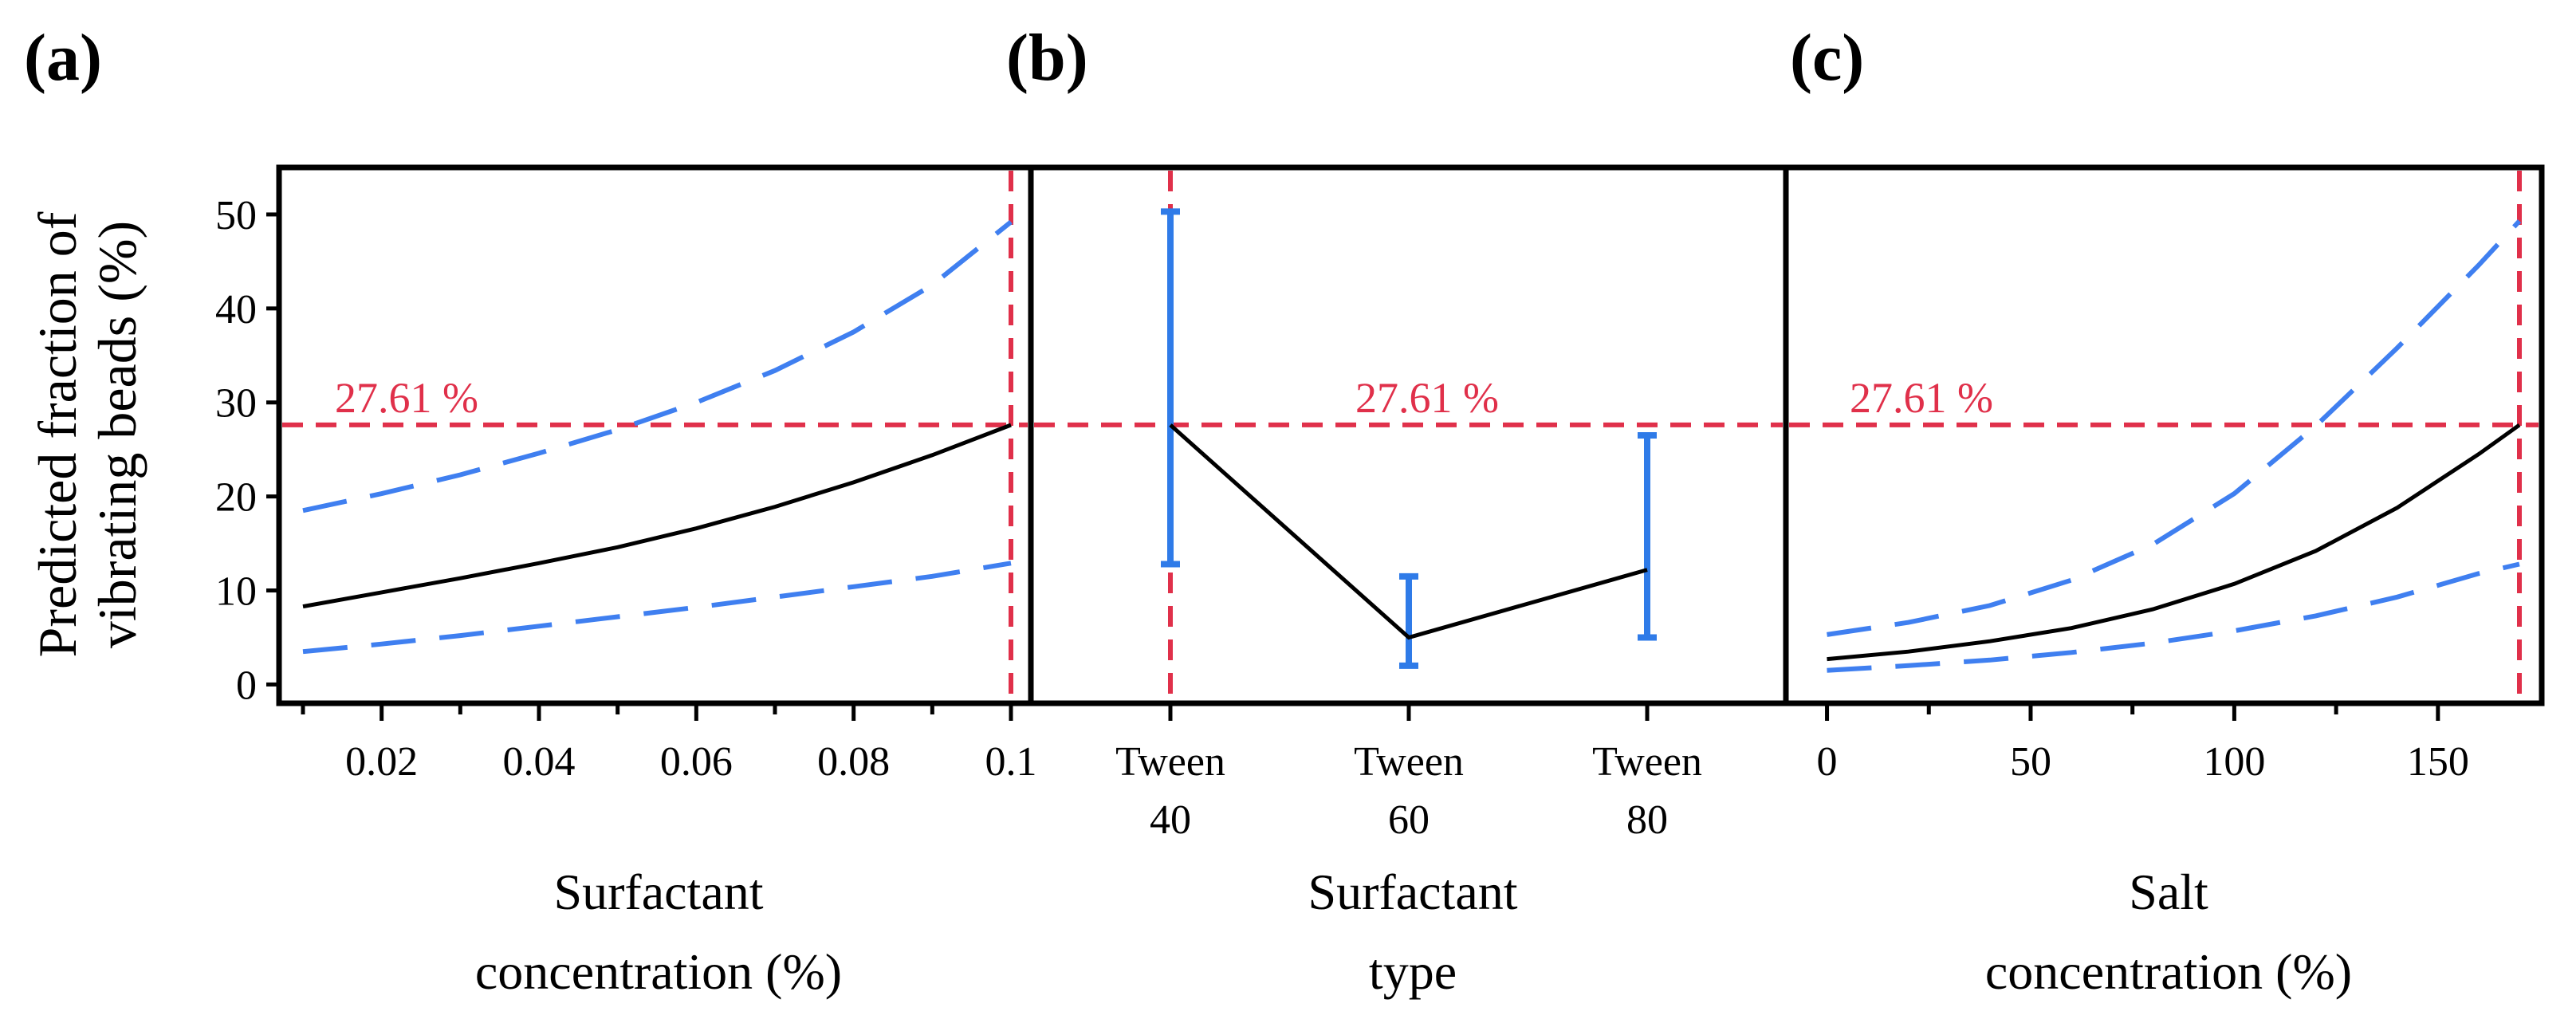  Describe the element at coordinates (1647, 820) in the screenshot. I see `x-tick-label: 80` at that location.